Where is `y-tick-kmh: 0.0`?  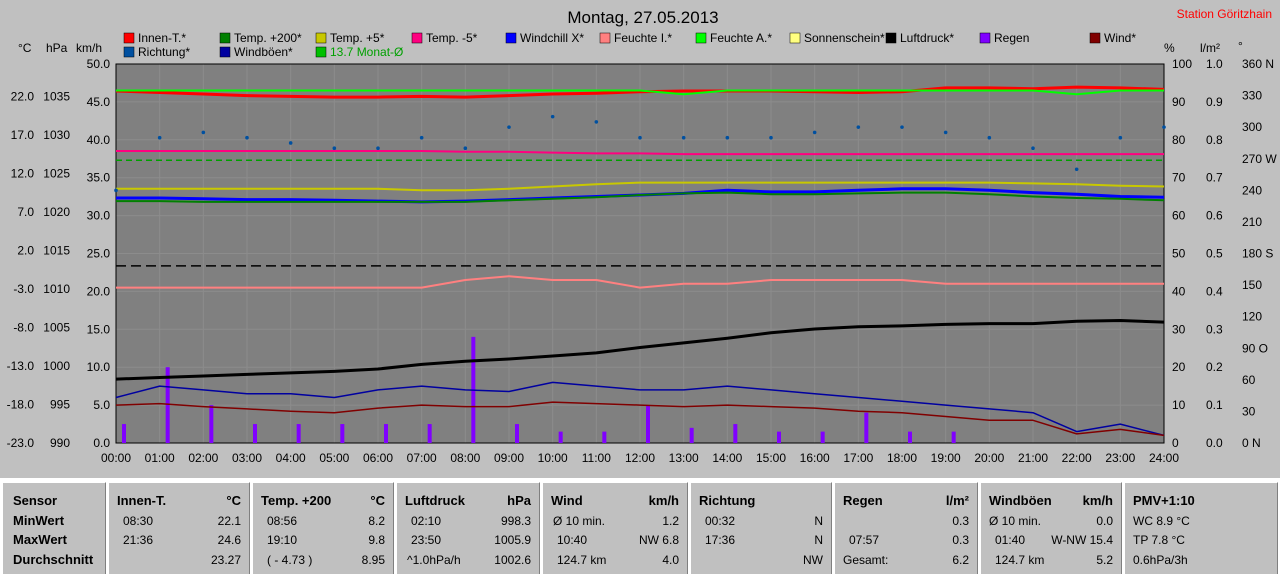 y-tick-kmh: 0.0 is located at coordinates (101, 443).